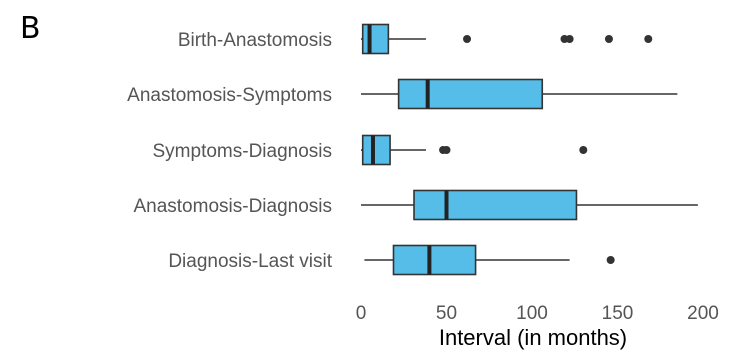 This screenshot has width=729, height=357. Describe the element at coordinates (446, 313) in the screenshot. I see `x-tick-label: 50` at that location.